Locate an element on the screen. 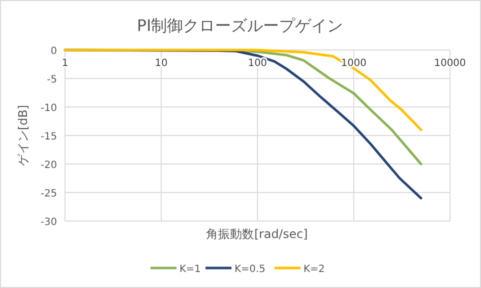 The image size is (481, 288). y-tick-label: -5 is located at coordinates (52, 80).